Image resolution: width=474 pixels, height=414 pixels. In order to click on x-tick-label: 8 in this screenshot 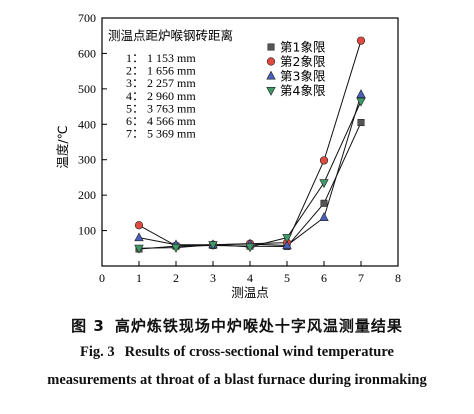, I will do `click(398, 278)`.